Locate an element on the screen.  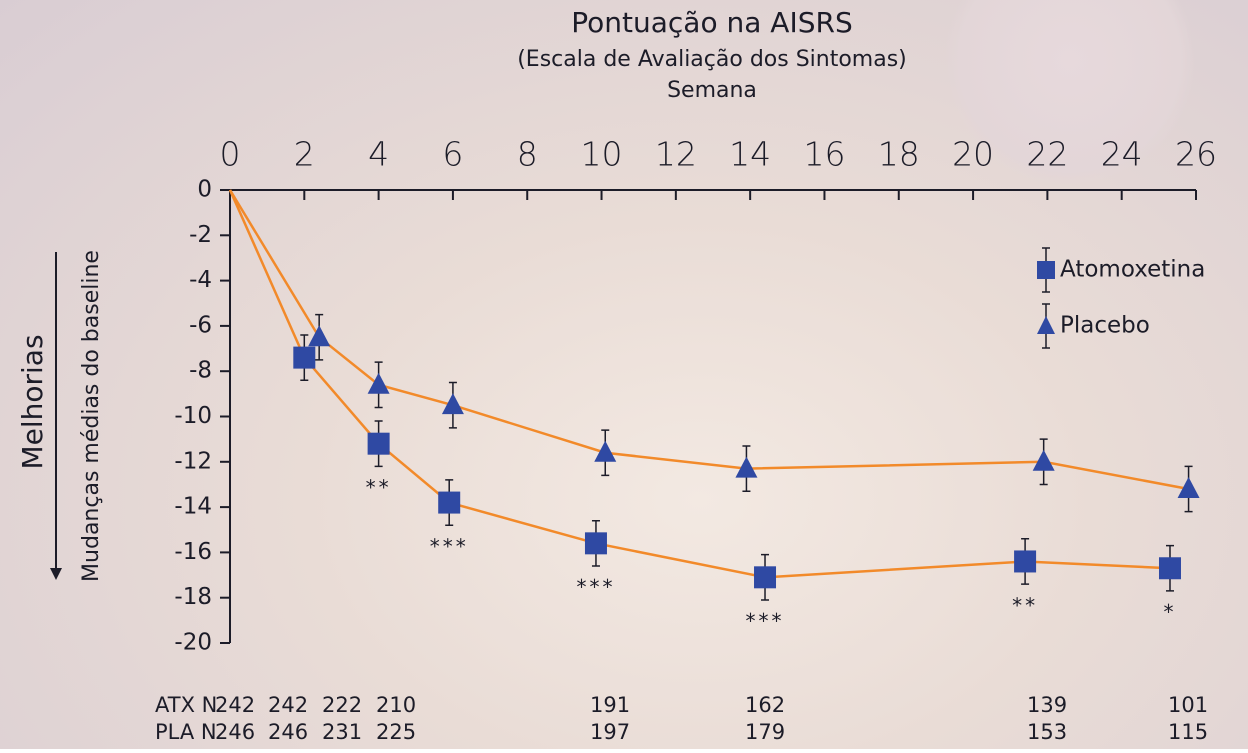
legend-label: Atomoxetina is located at coordinates (1132, 270).